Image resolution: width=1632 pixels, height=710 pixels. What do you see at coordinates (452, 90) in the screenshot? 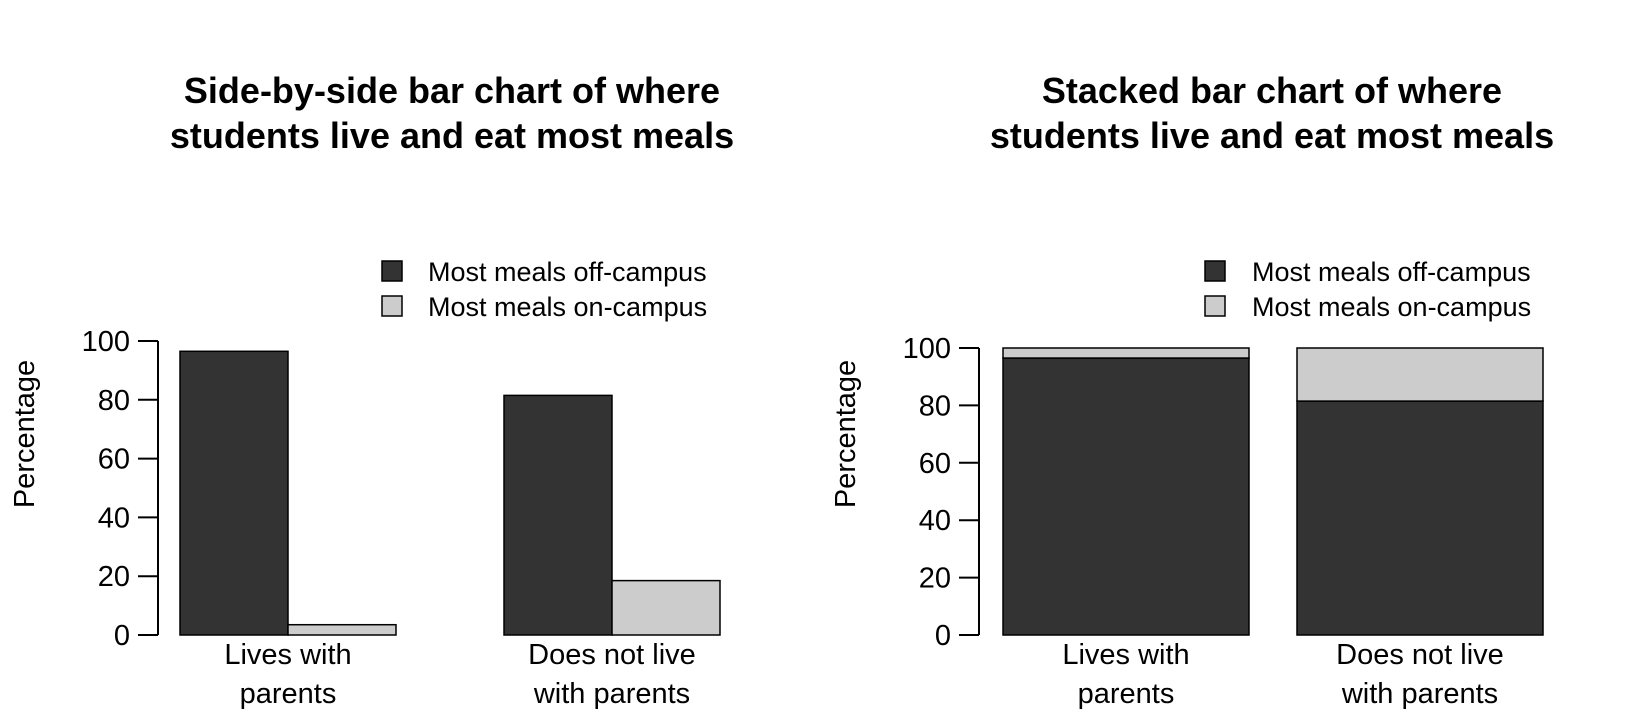
I see `chart-title-line-1: Side-by-side bar chart of where` at bounding box center [452, 90].